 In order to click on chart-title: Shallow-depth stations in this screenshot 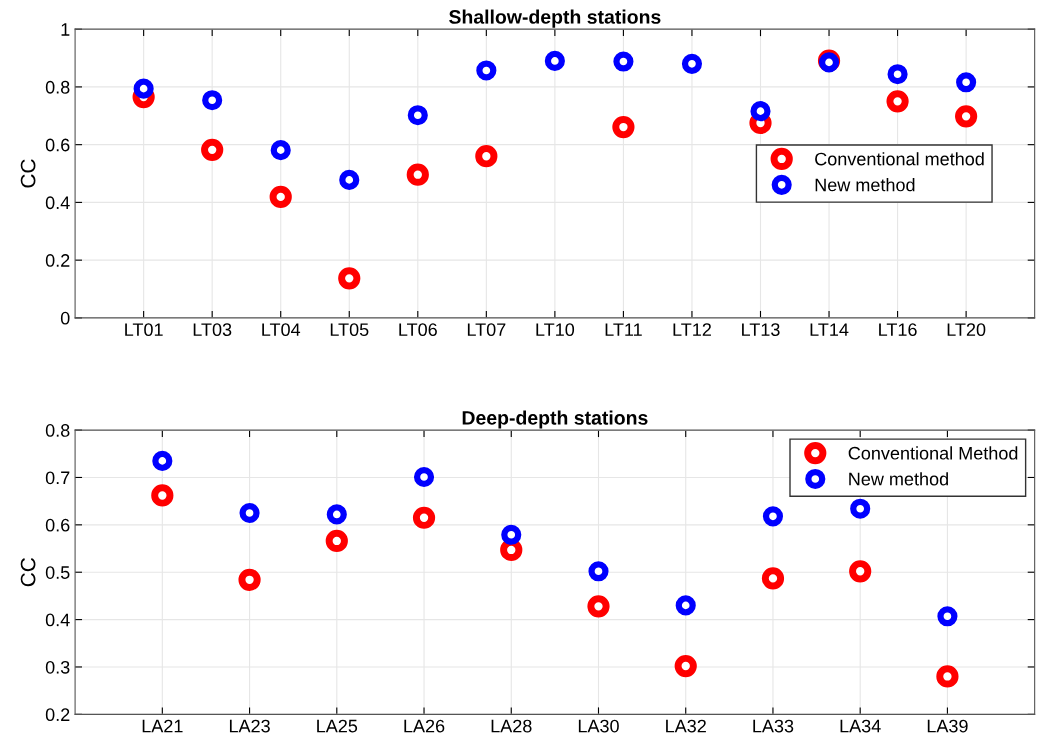, I will do `click(555, 18)`.